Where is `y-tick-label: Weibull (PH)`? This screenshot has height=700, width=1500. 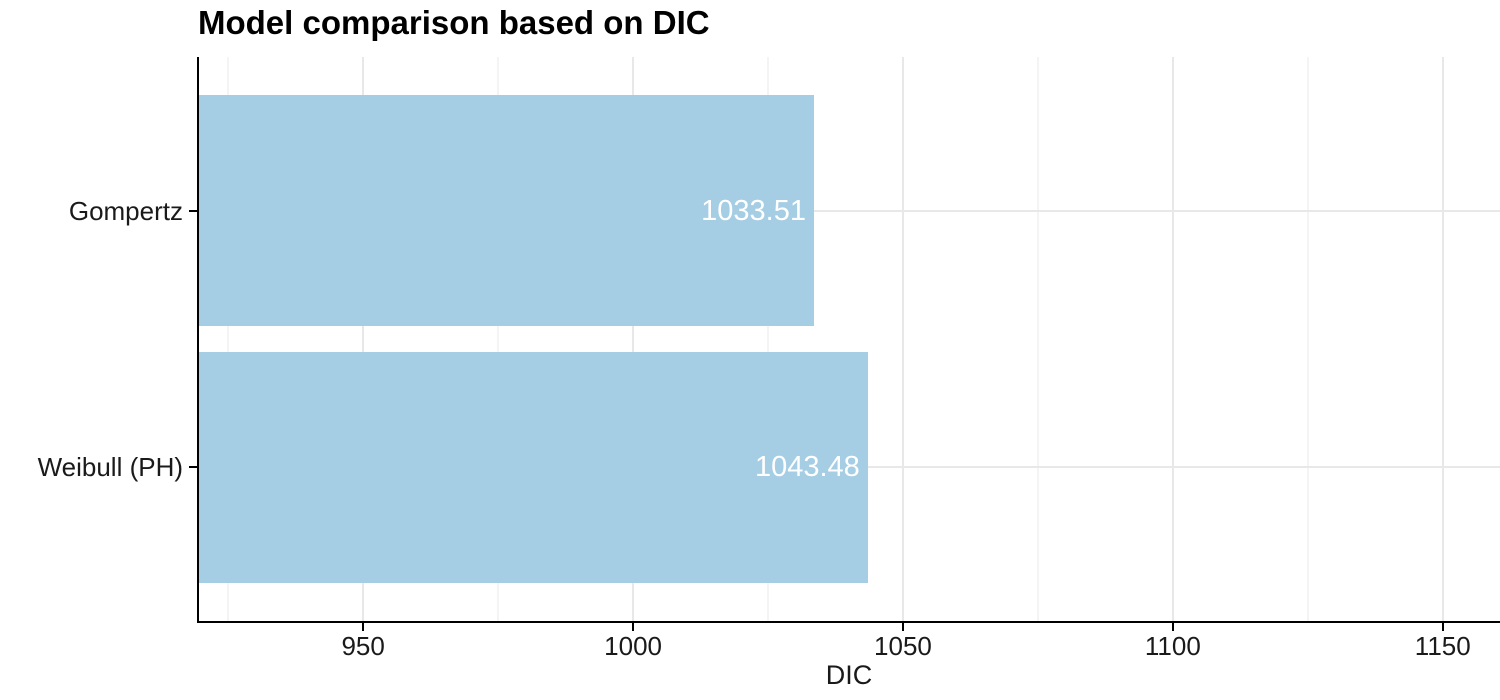 y-tick-label: Weibull (PH) is located at coordinates (110, 467).